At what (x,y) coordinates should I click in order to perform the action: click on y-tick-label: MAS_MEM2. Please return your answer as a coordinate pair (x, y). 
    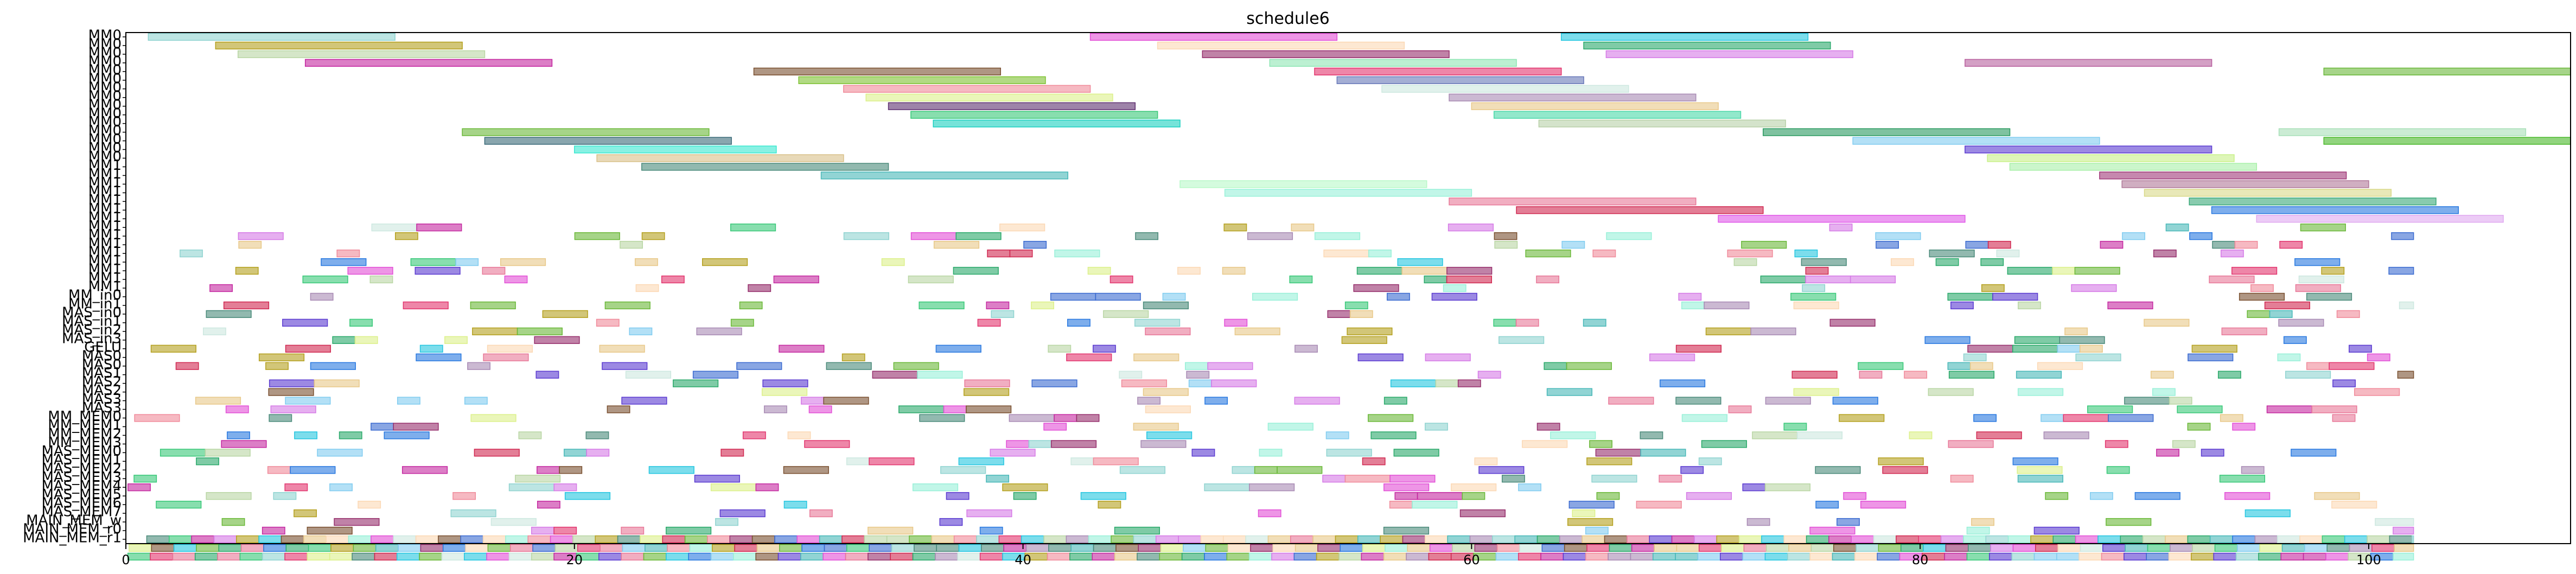
    Looking at the image, I should click on (81, 469).